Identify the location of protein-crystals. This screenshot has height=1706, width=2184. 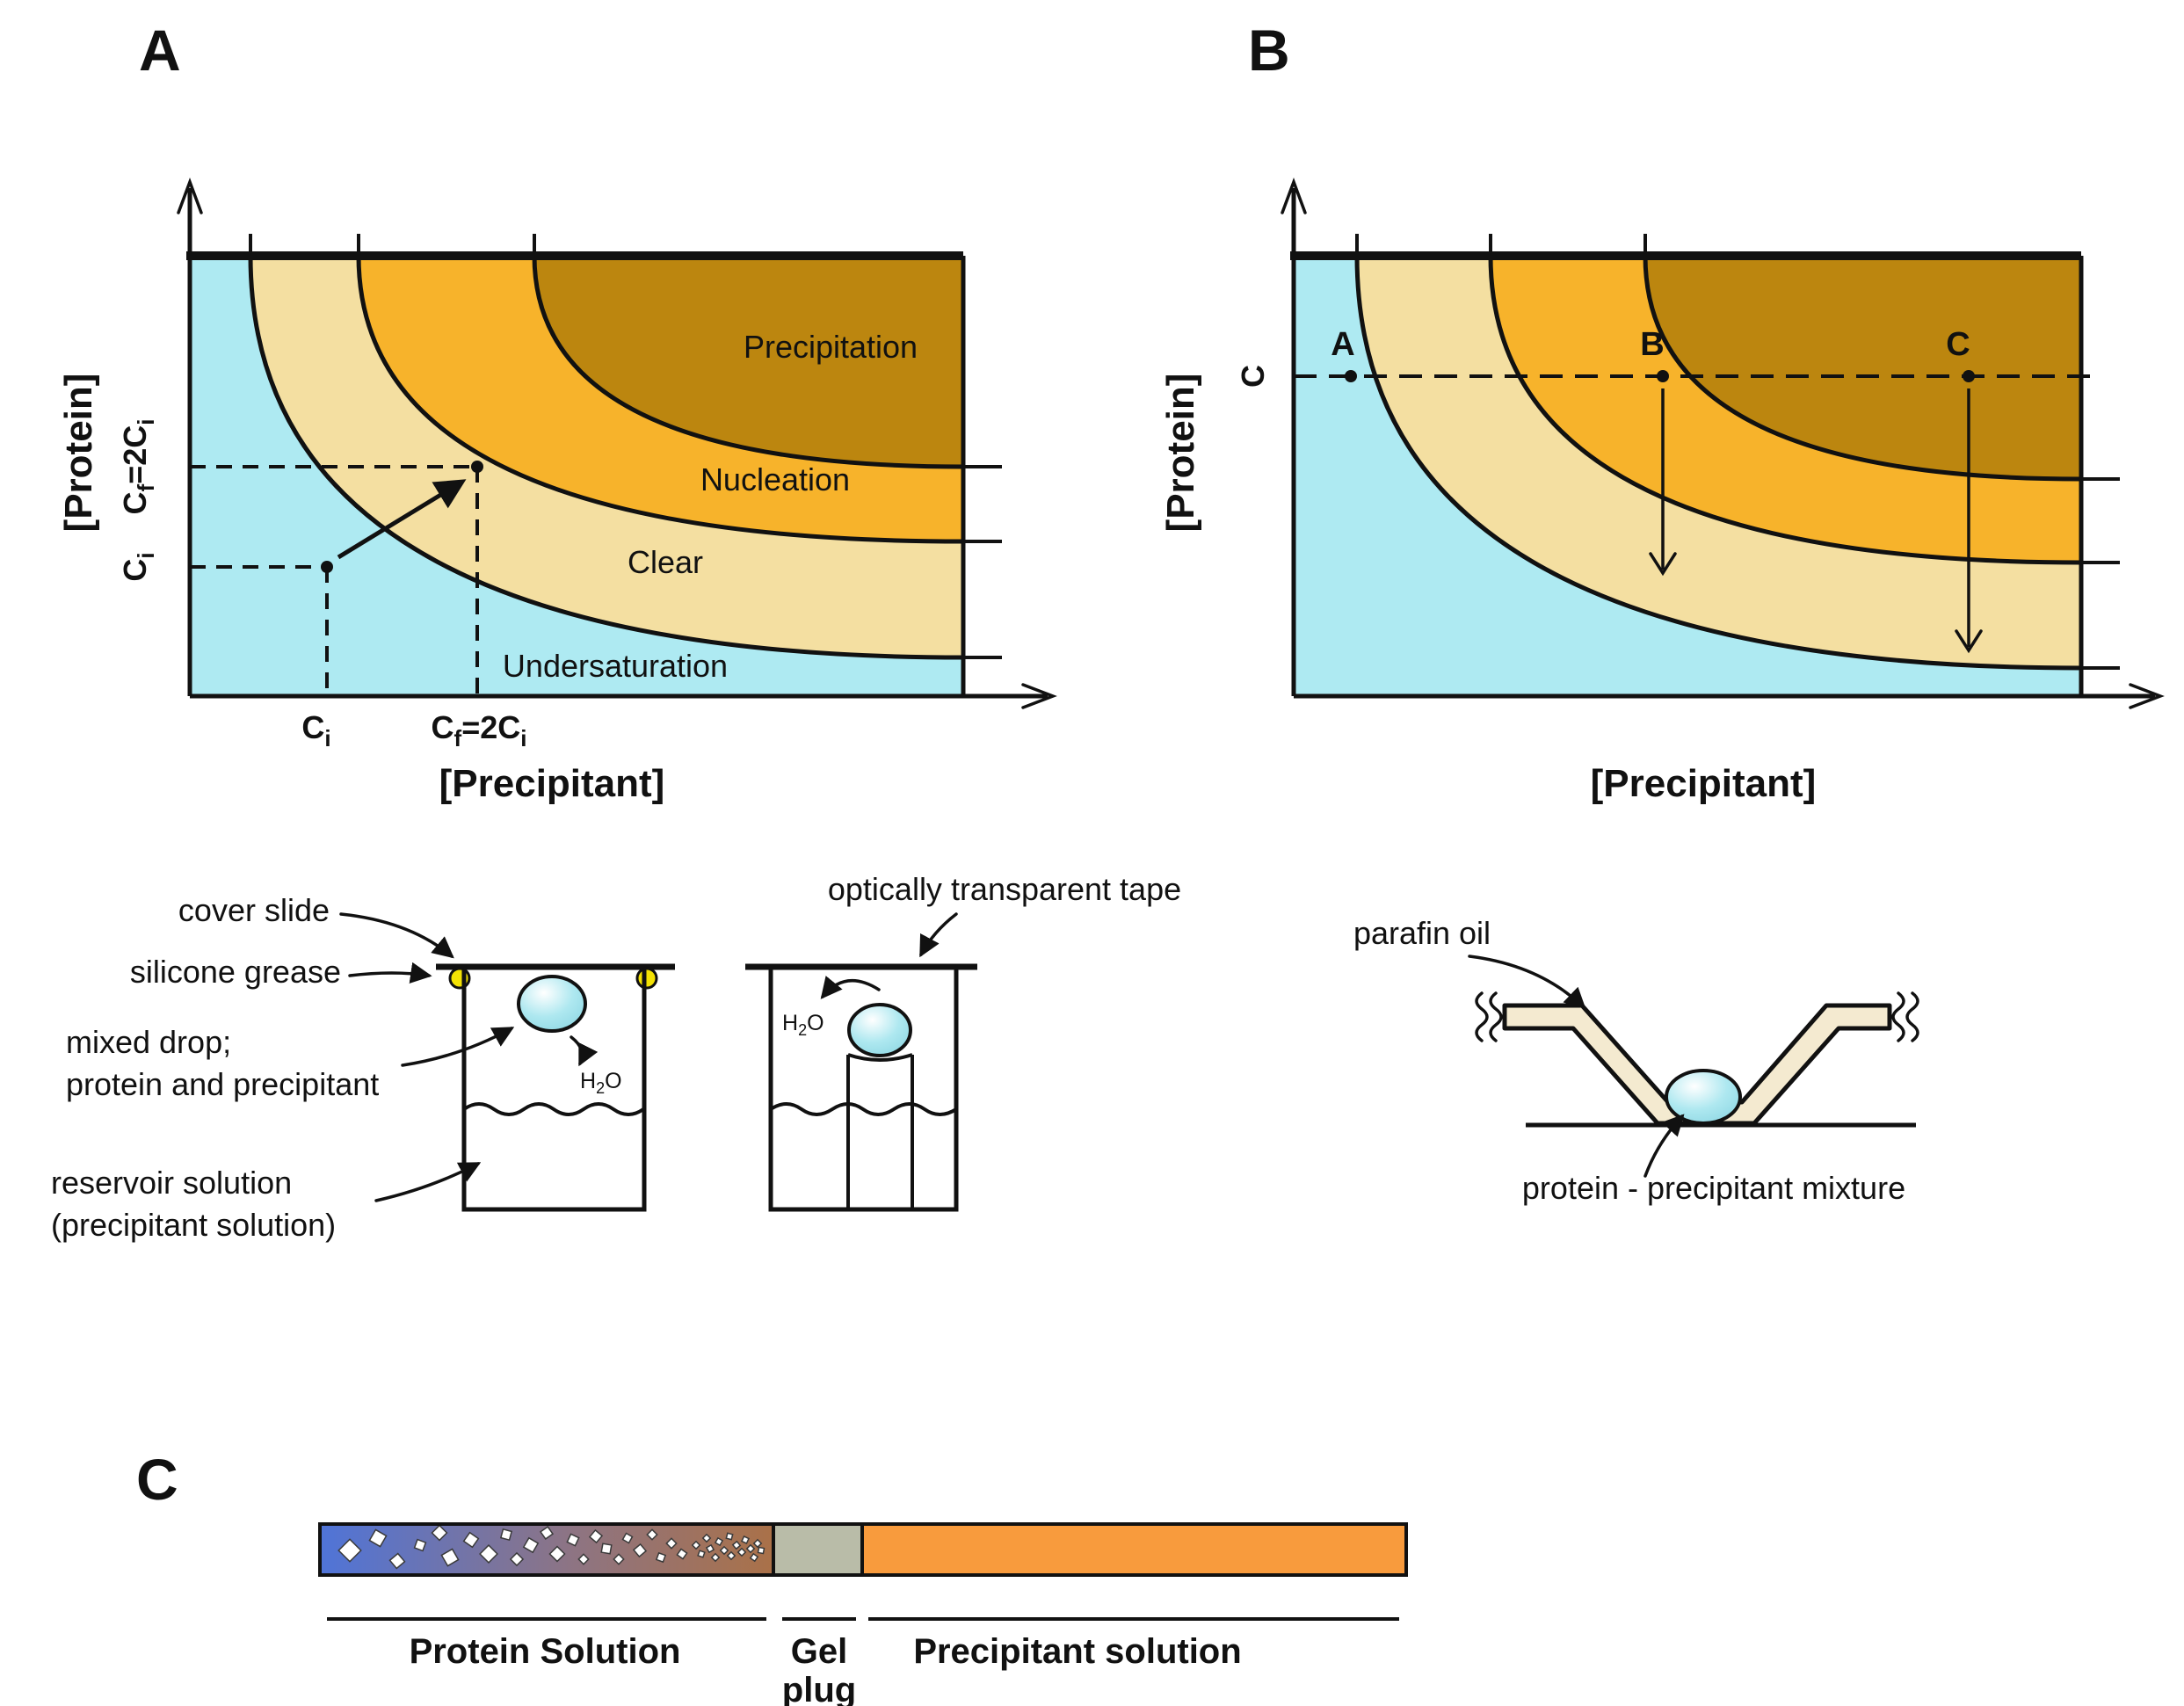
(551, 1547).